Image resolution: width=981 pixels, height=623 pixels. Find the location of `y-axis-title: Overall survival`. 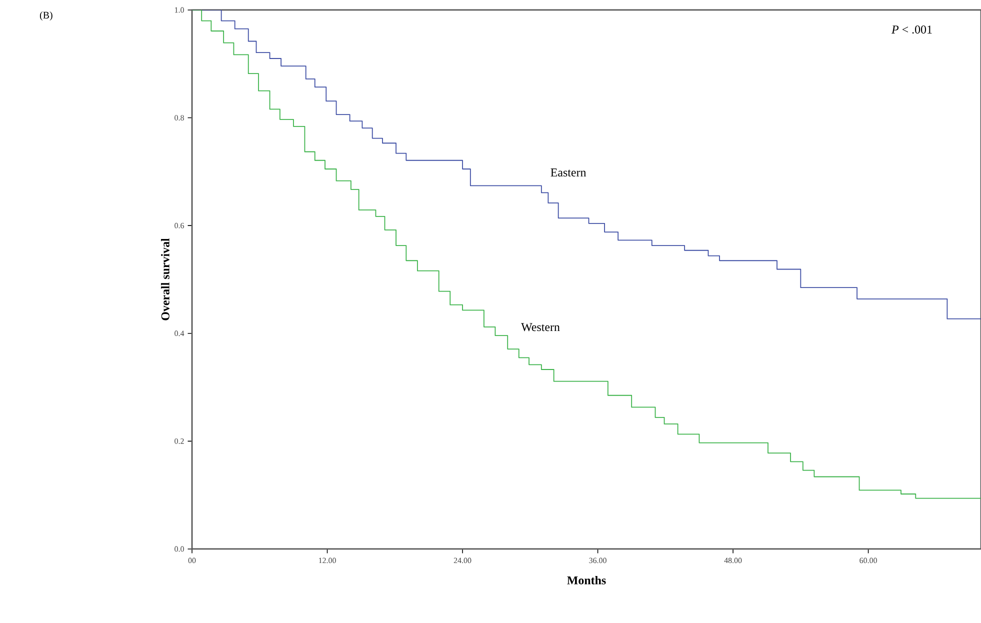

y-axis-title: Overall survival is located at coordinates (165, 279).